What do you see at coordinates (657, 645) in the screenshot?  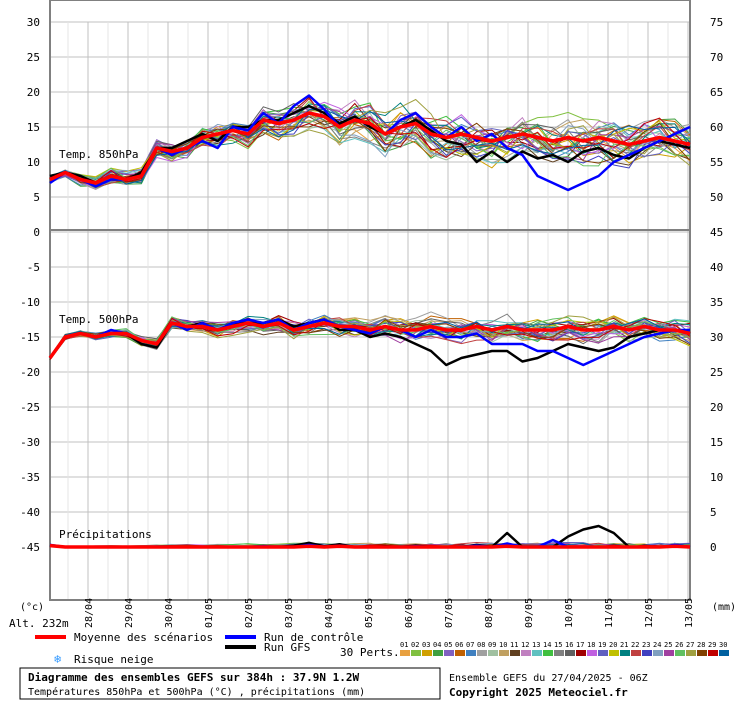 I see `pert-number: 24` at bounding box center [657, 645].